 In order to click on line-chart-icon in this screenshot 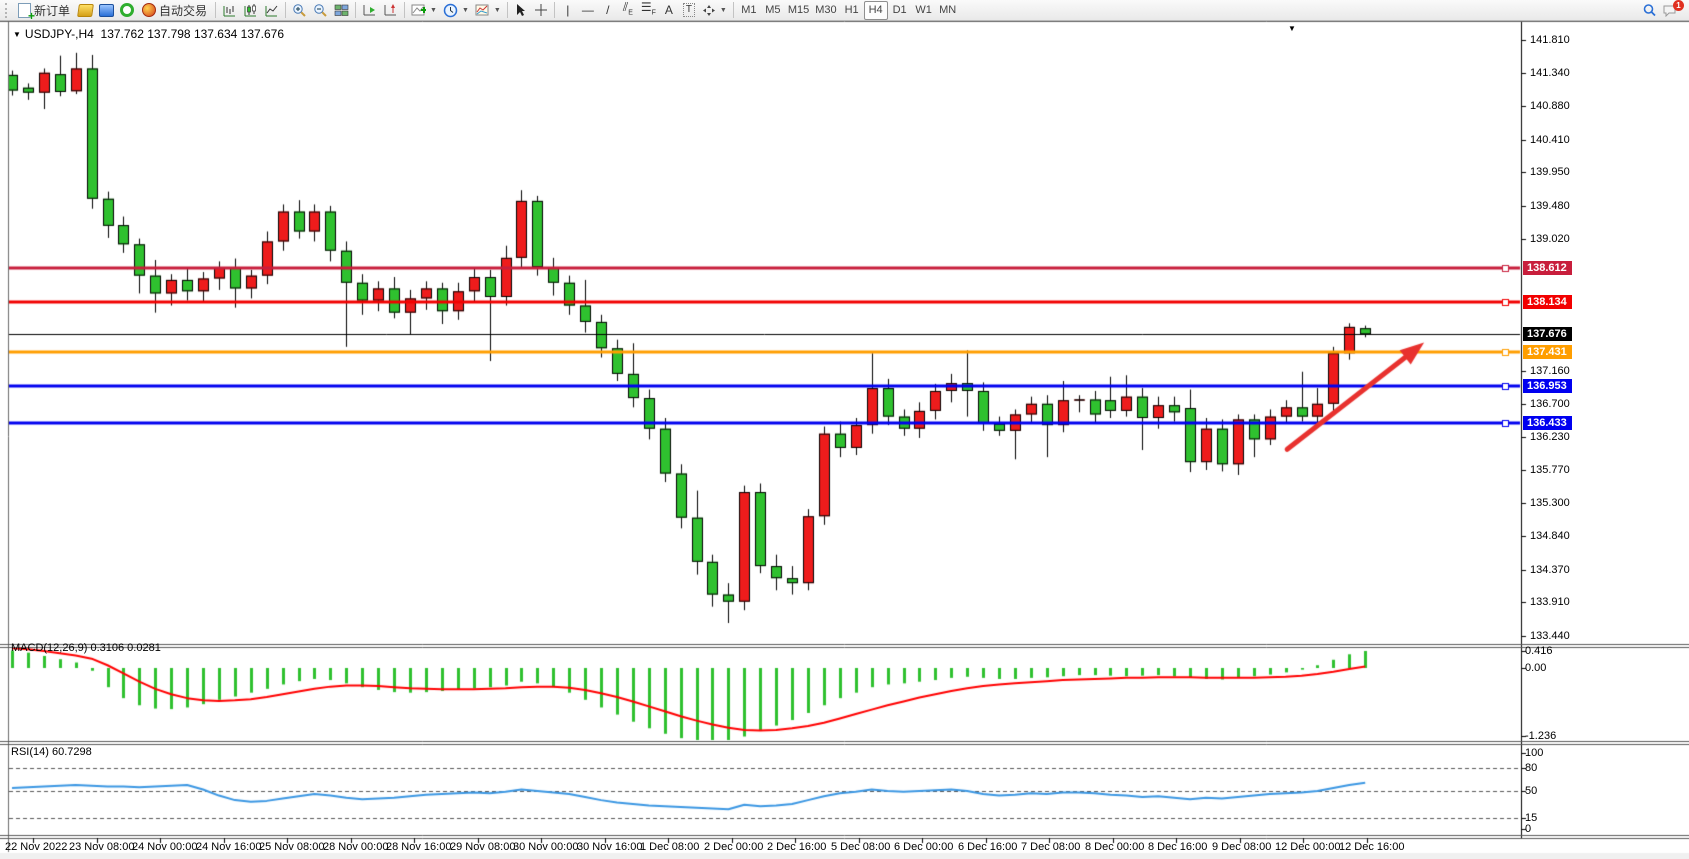, I will do `click(271, 11)`.